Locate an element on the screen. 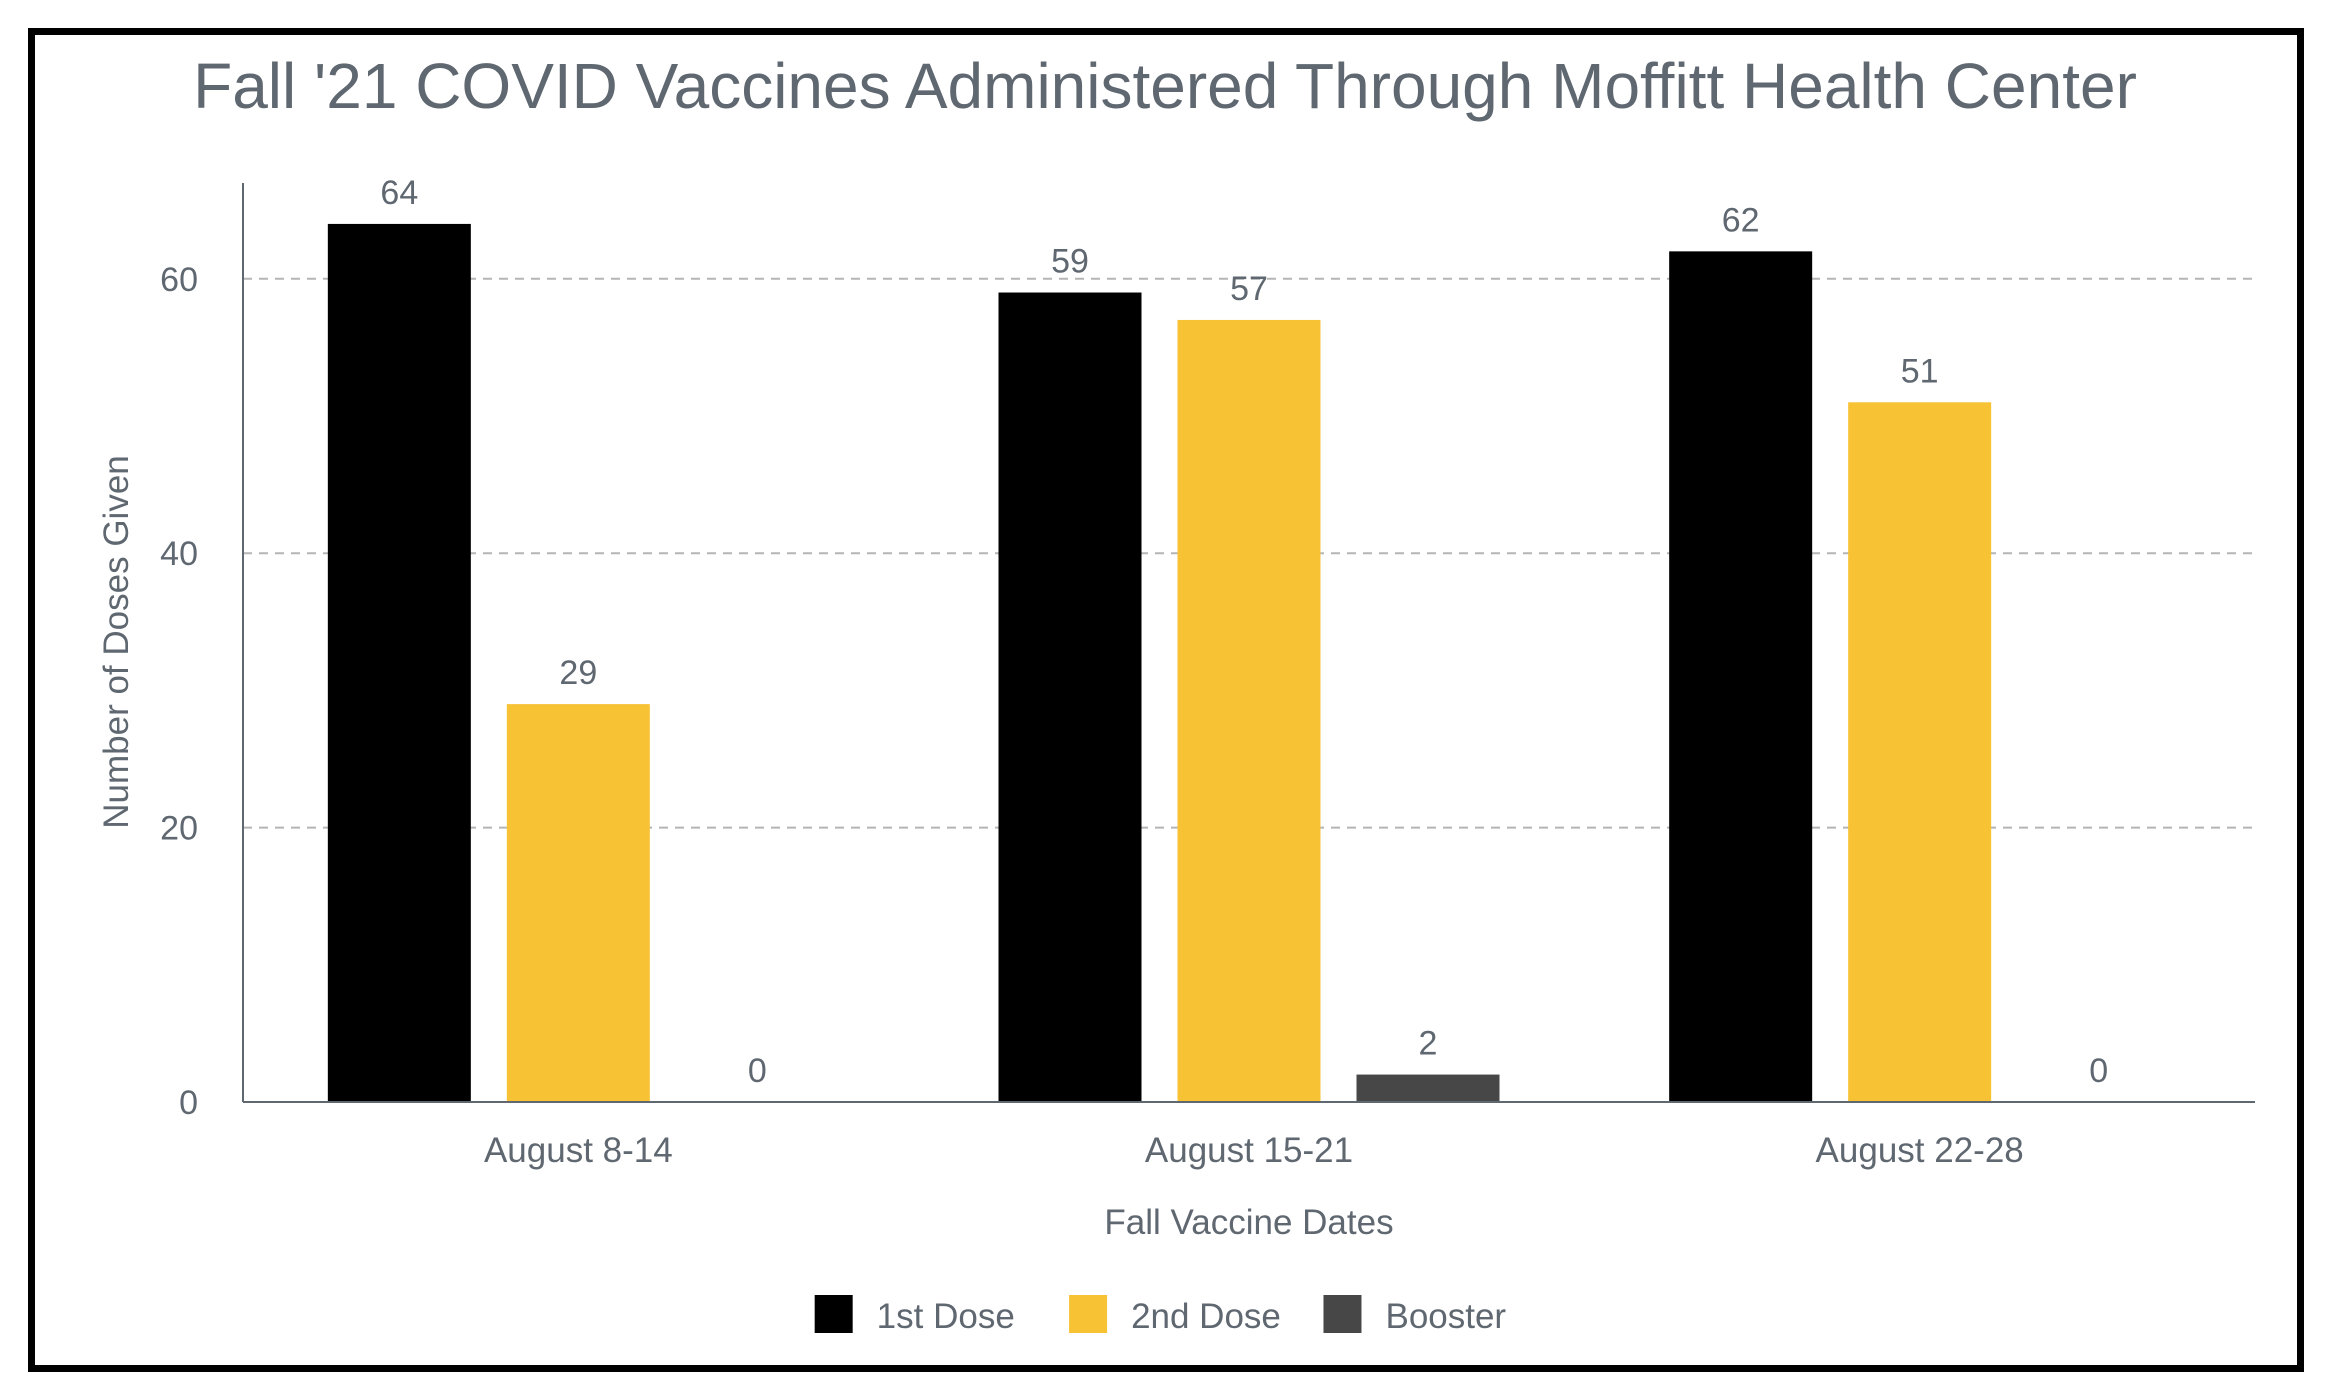 The image size is (2331, 1395). y-tick-label: 20 is located at coordinates (179, 829).